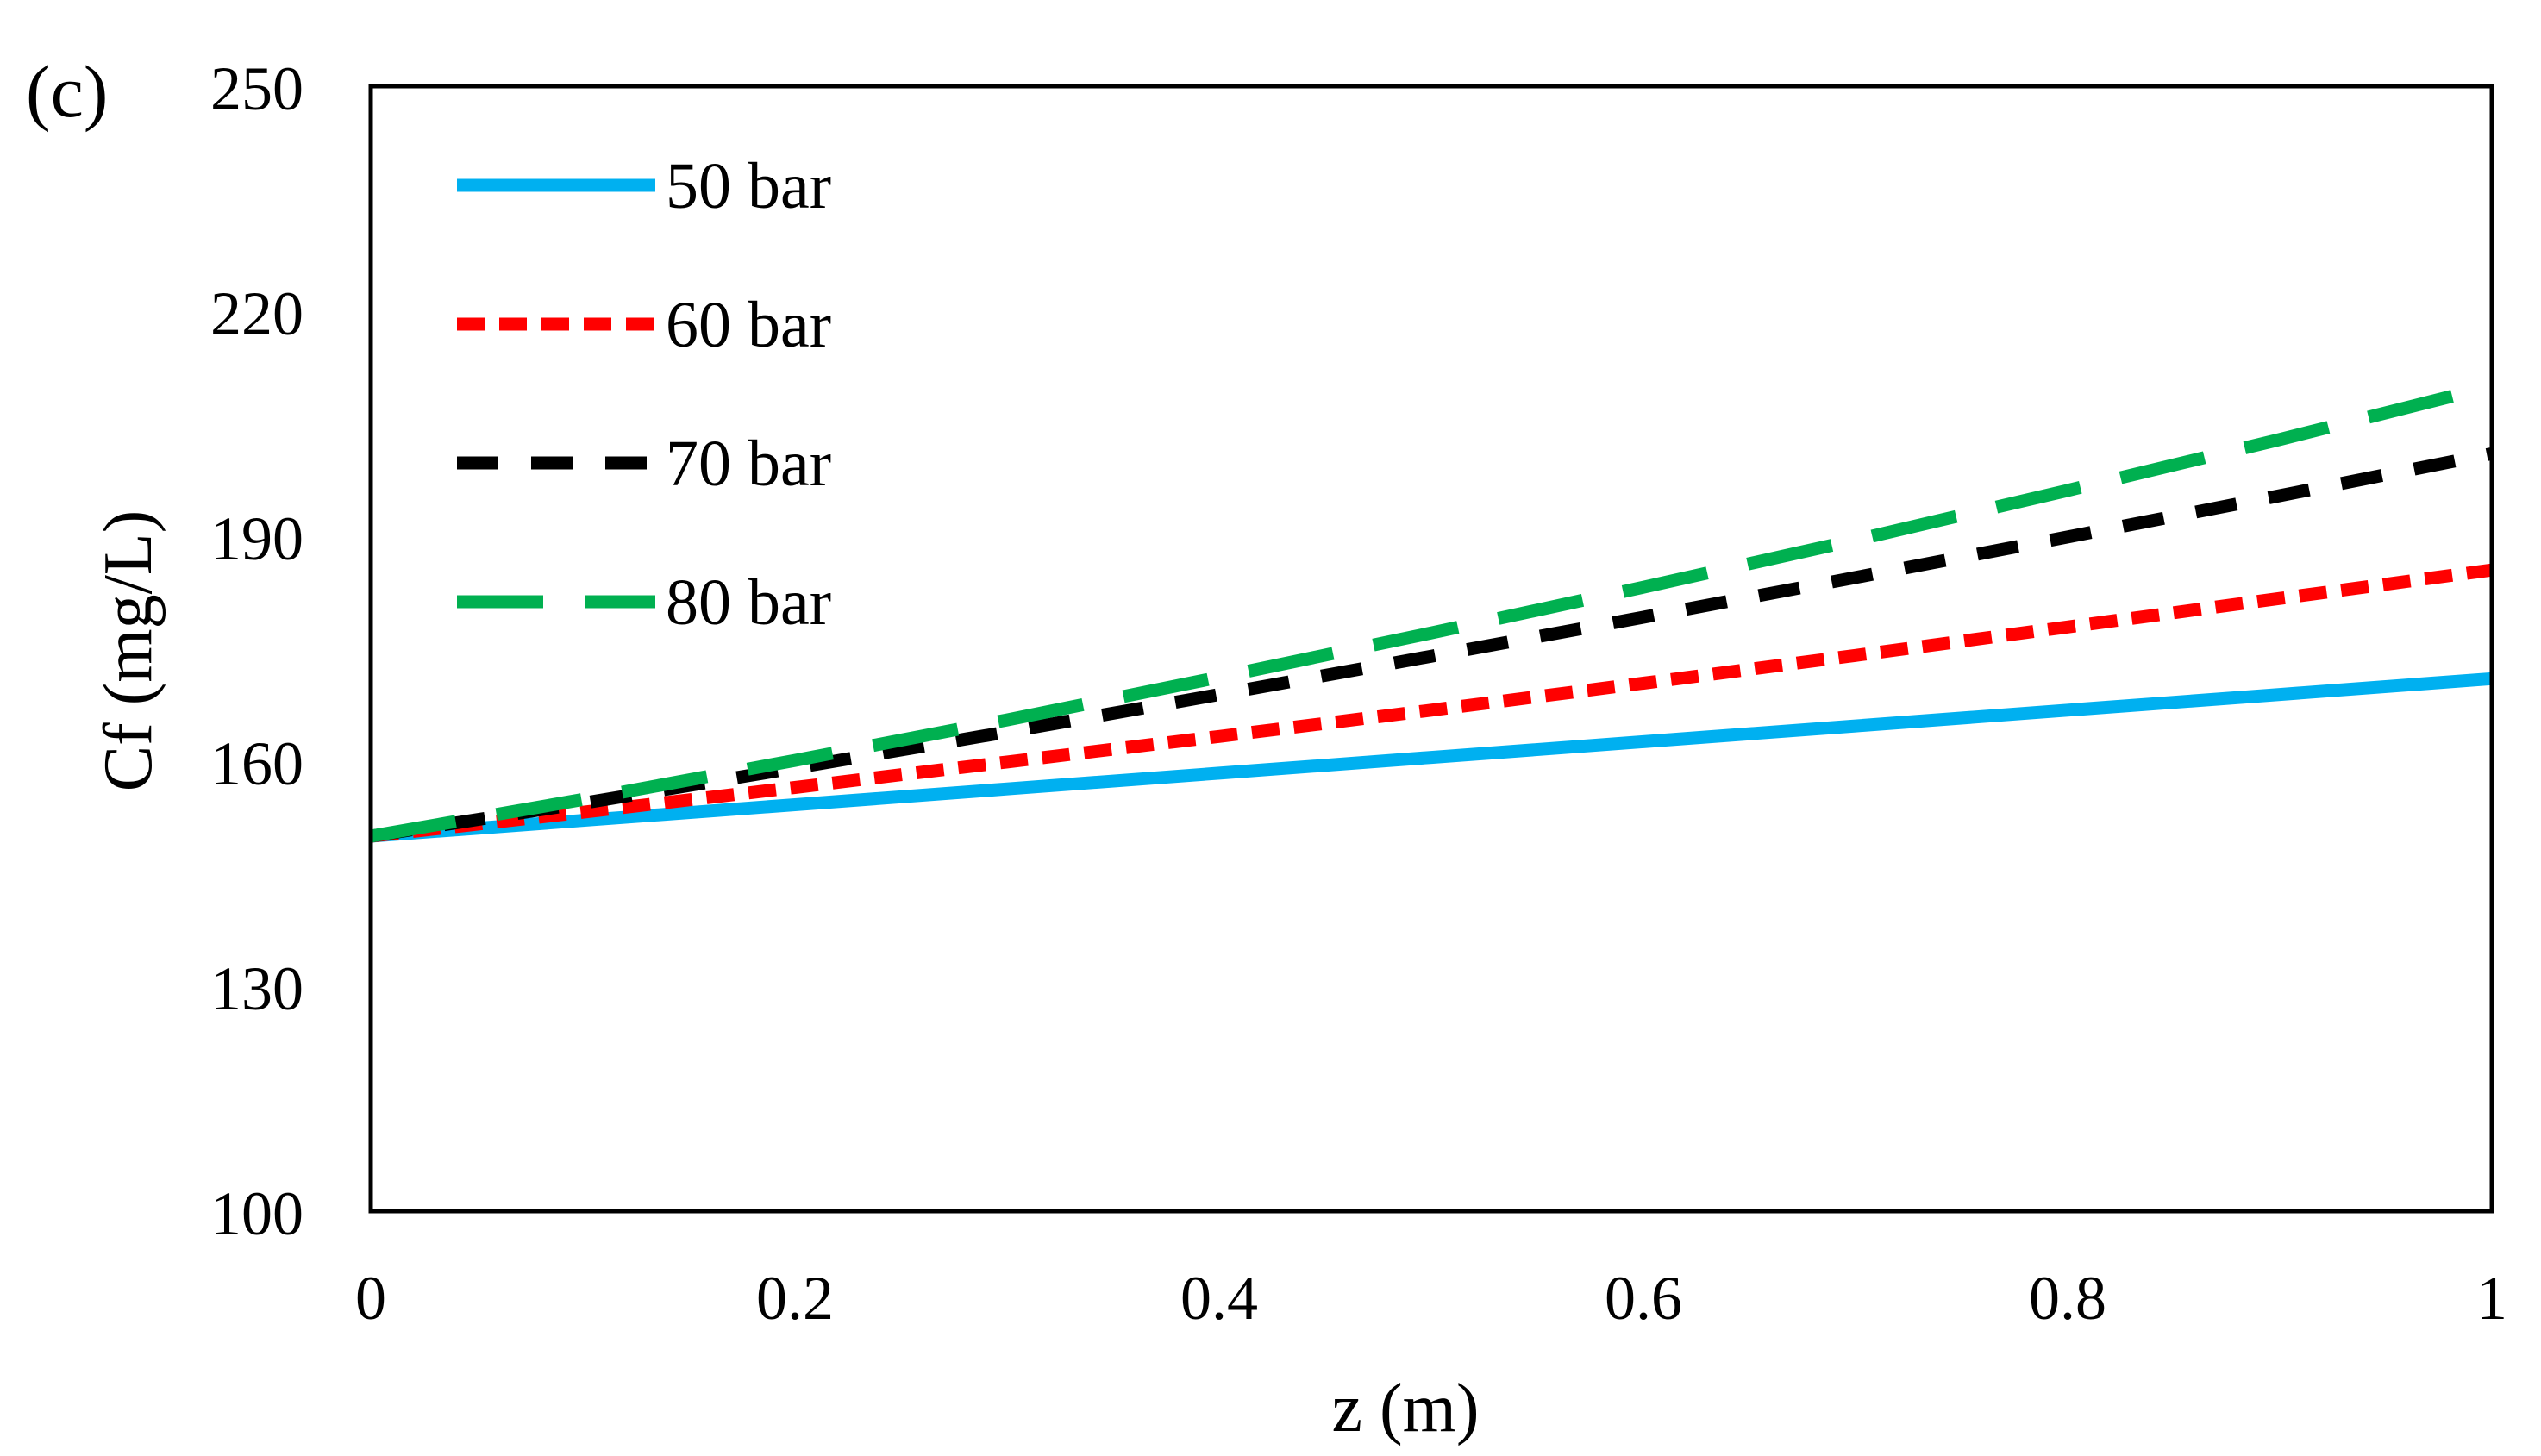 This screenshot has width=2541, height=1456. I want to click on x-axis-title: z (m), so click(1405, 1409).